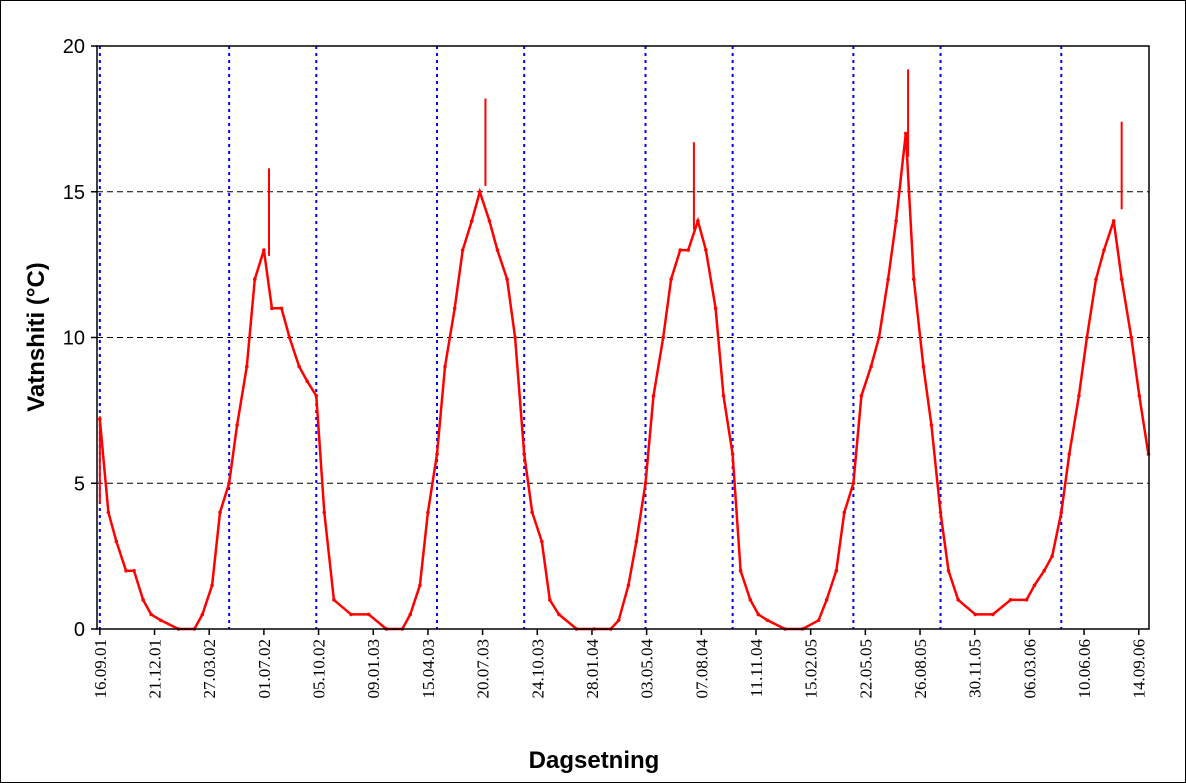  I want to click on y-tick-label: 10, so click(74, 339).